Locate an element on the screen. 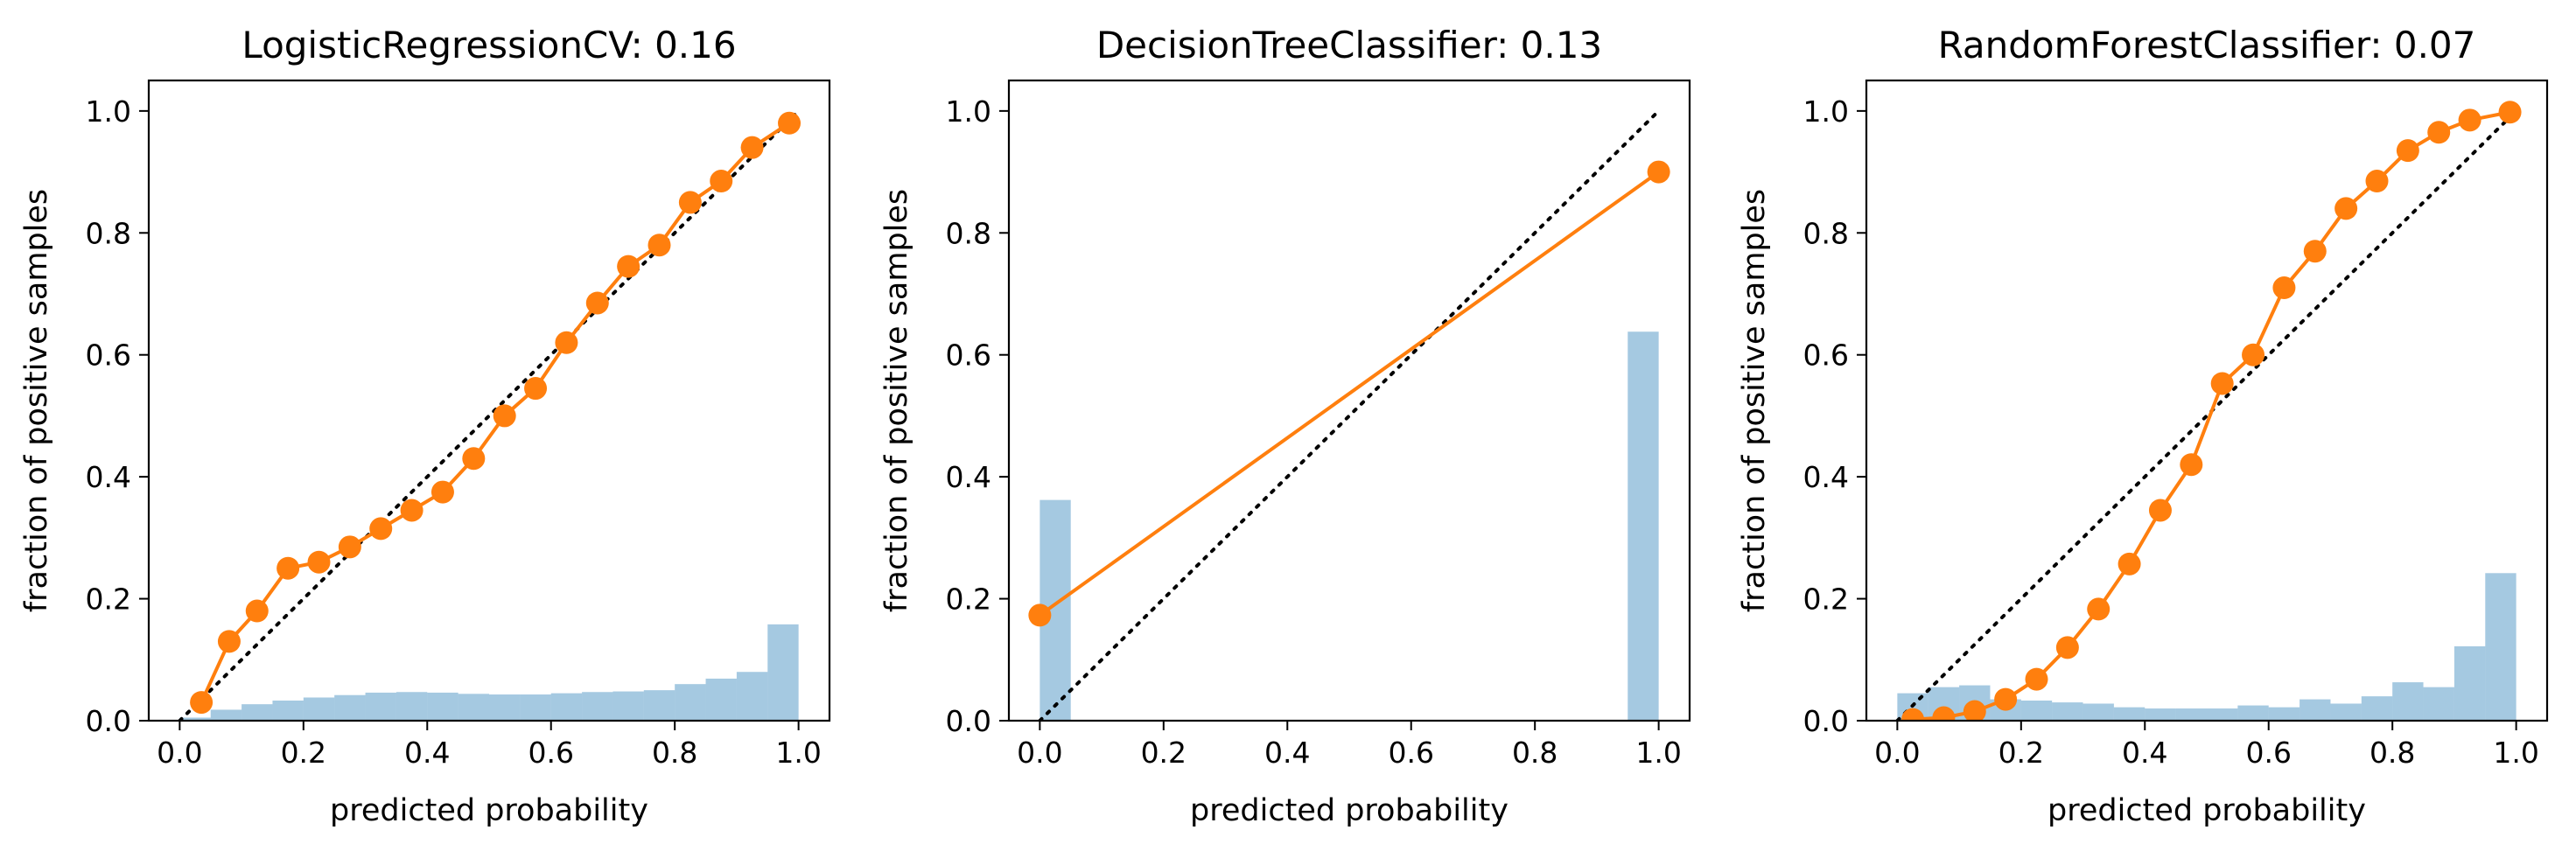  chart-title: LogisticRegressionCV: 0.16 is located at coordinates (489, 45).